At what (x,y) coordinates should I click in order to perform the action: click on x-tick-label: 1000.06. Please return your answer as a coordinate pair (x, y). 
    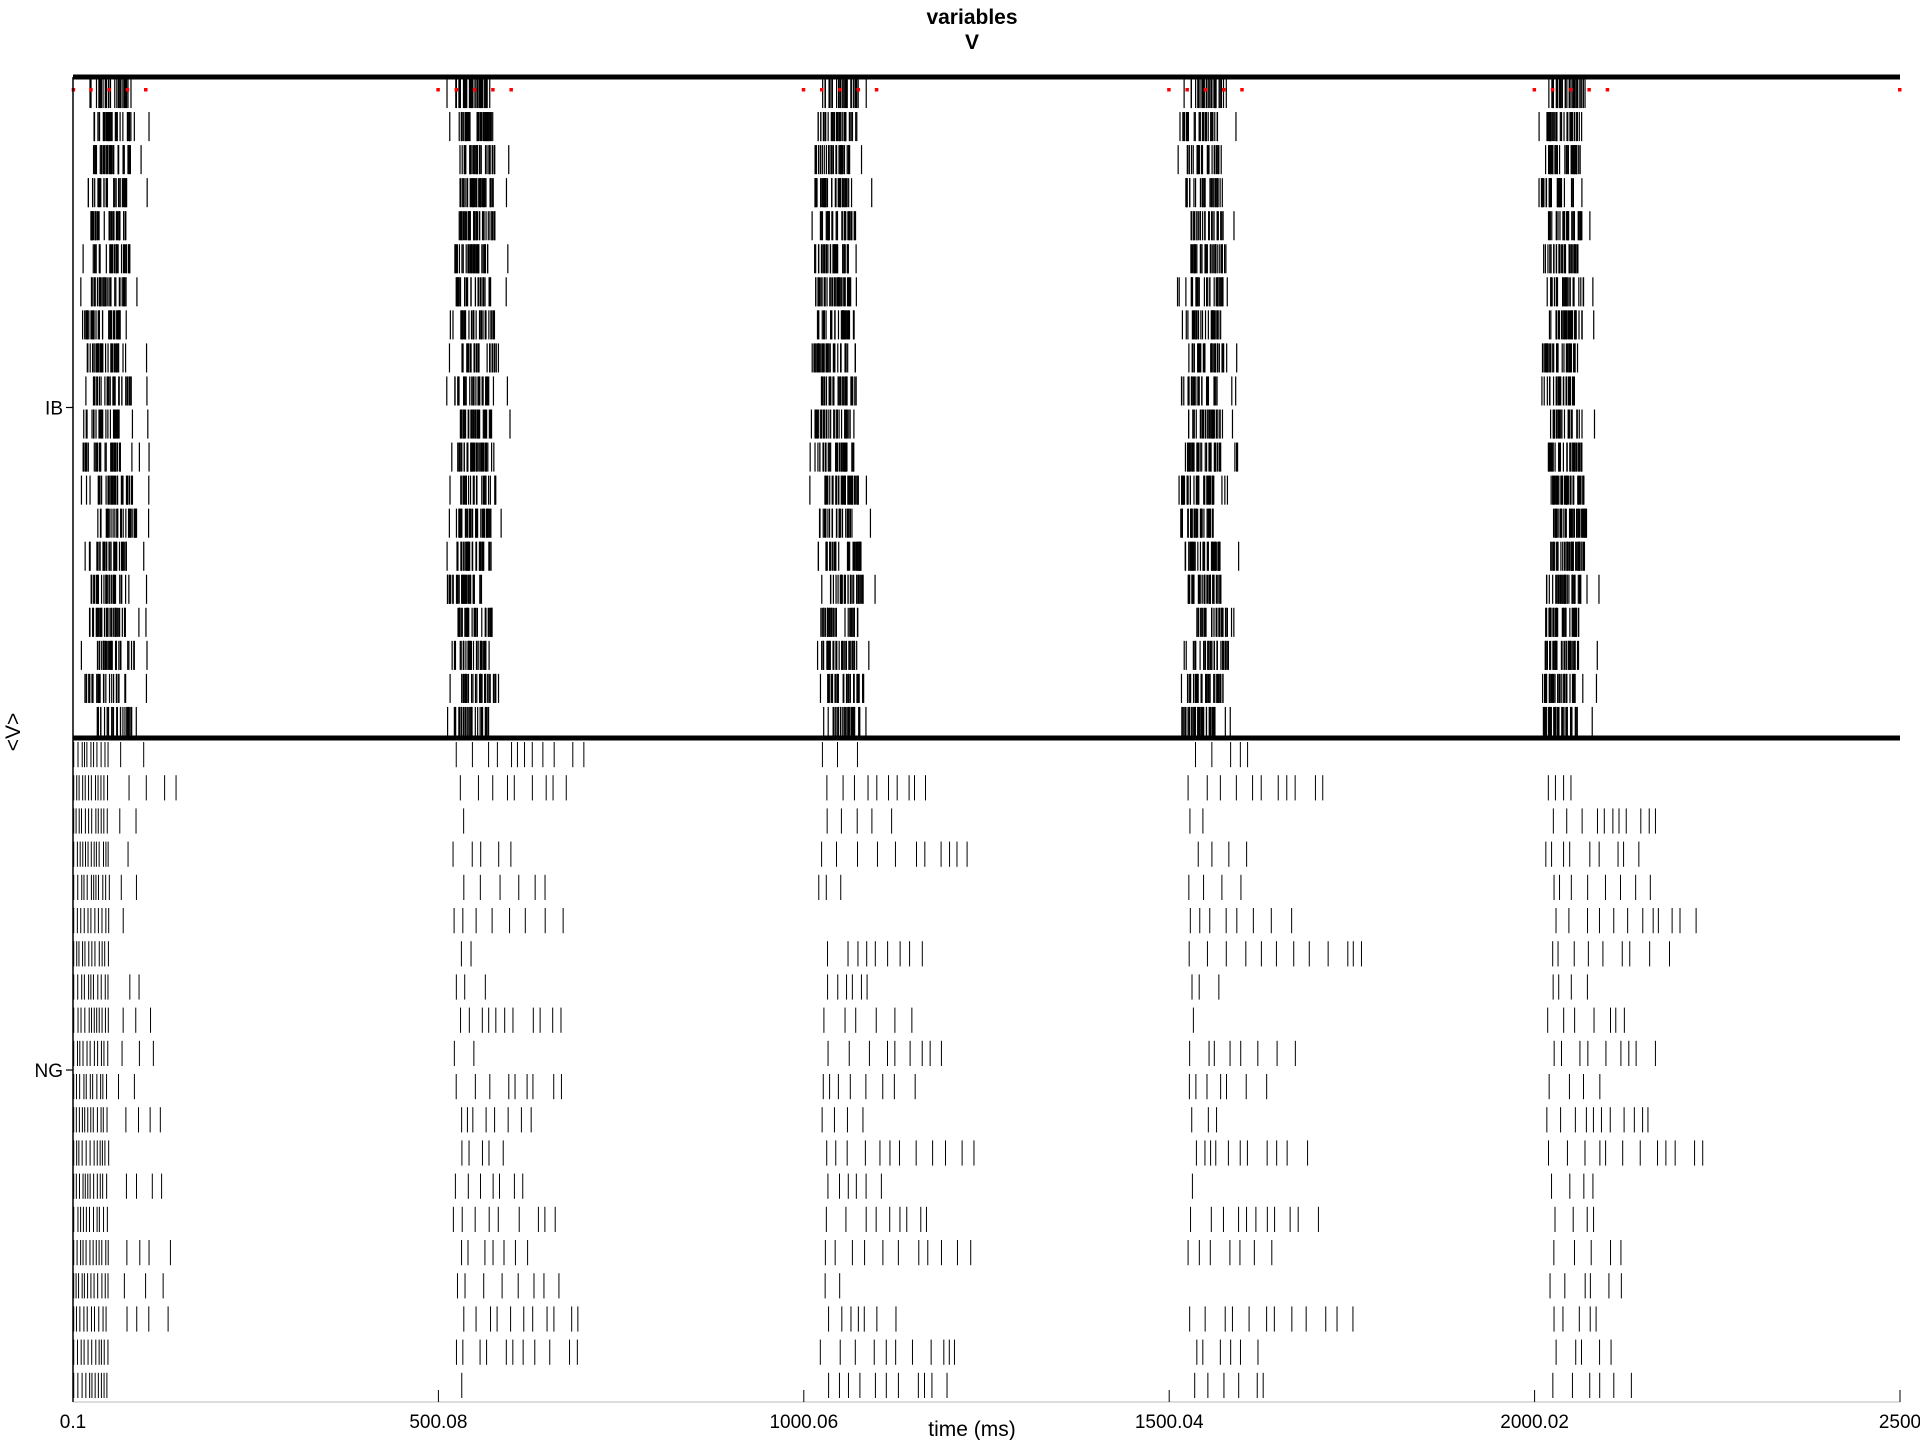
    Looking at the image, I should click on (803, 1422).